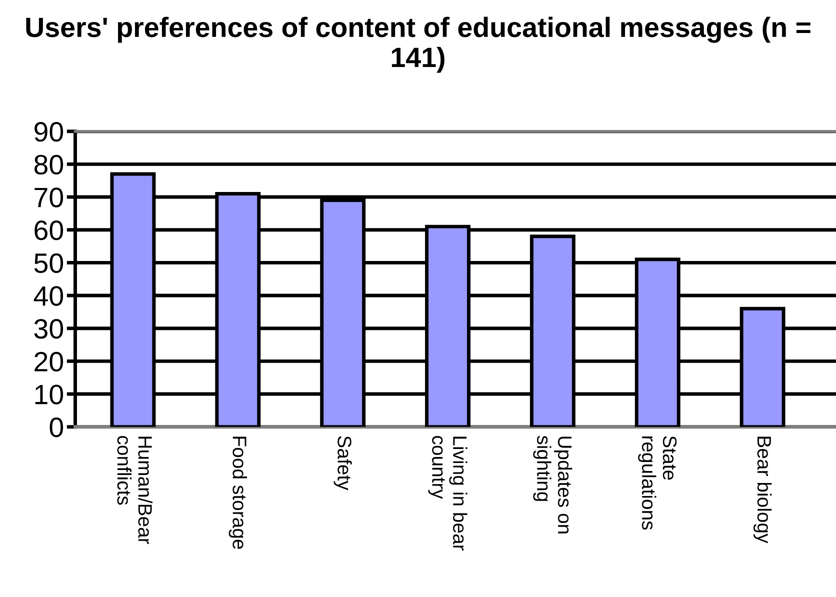 The height and width of the screenshot is (597, 836). What do you see at coordinates (49, 164) in the screenshot?
I see `y-tick-label: 80` at bounding box center [49, 164].